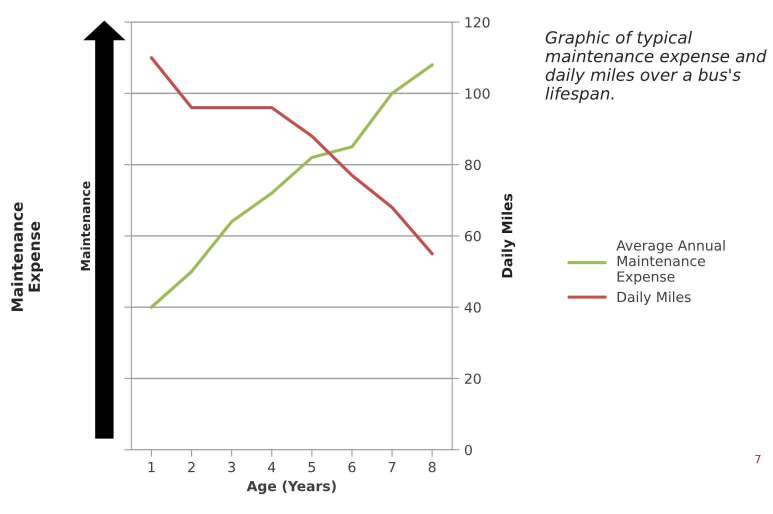  I want to click on y-tick-label: 100, so click(478, 93).